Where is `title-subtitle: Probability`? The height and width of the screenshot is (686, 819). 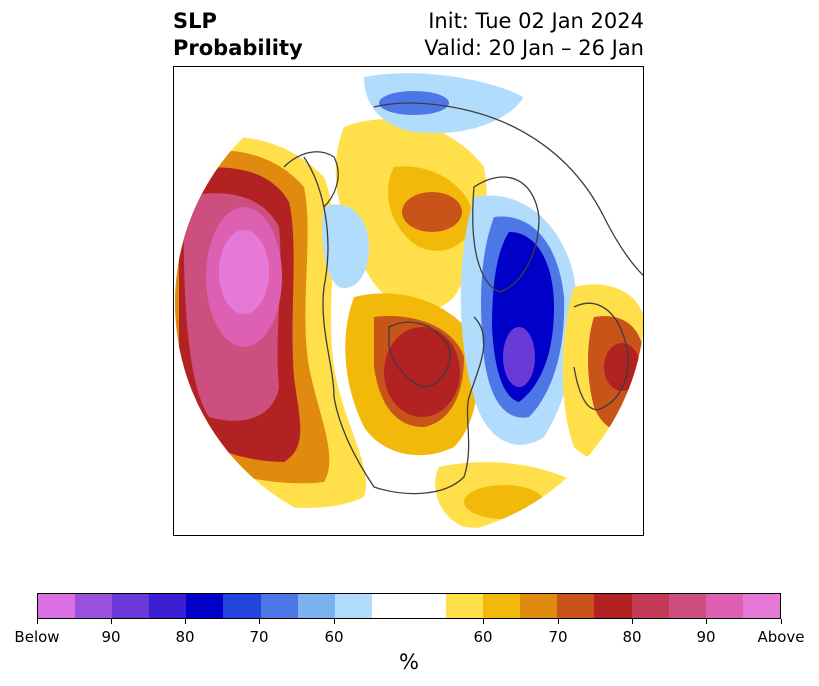
title-subtitle: Probability is located at coordinates (238, 48).